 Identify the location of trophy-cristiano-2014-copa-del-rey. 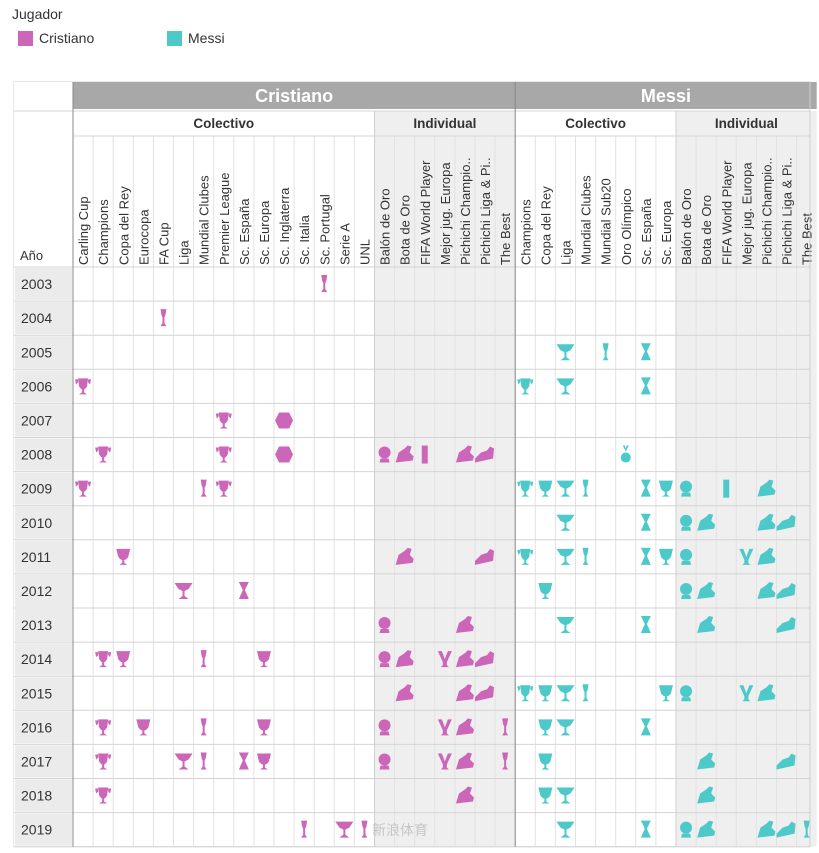
(123, 659).